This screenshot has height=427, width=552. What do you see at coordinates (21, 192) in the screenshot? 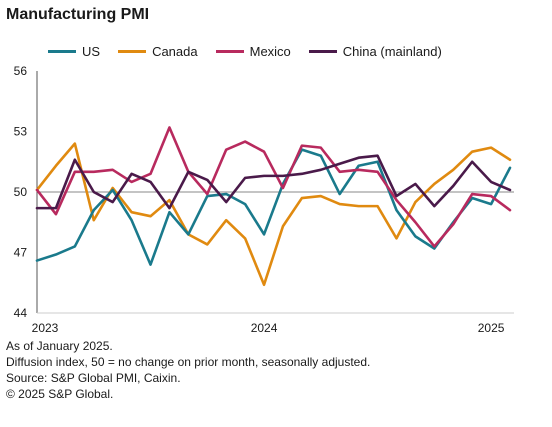
I see `y-tick-label: 50` at bounding box center [21, 192].